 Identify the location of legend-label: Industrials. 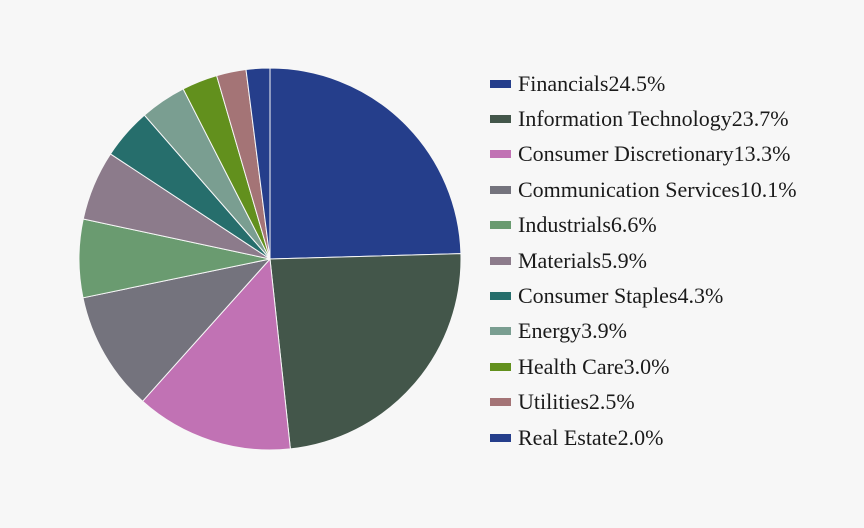
(564, 225).